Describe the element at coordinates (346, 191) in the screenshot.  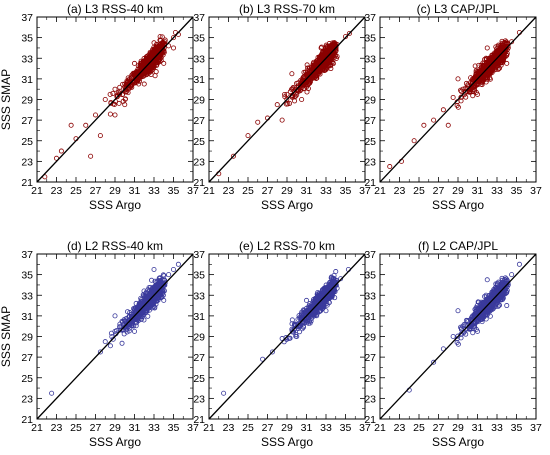
I see `x-tick-label: 35` at that location.